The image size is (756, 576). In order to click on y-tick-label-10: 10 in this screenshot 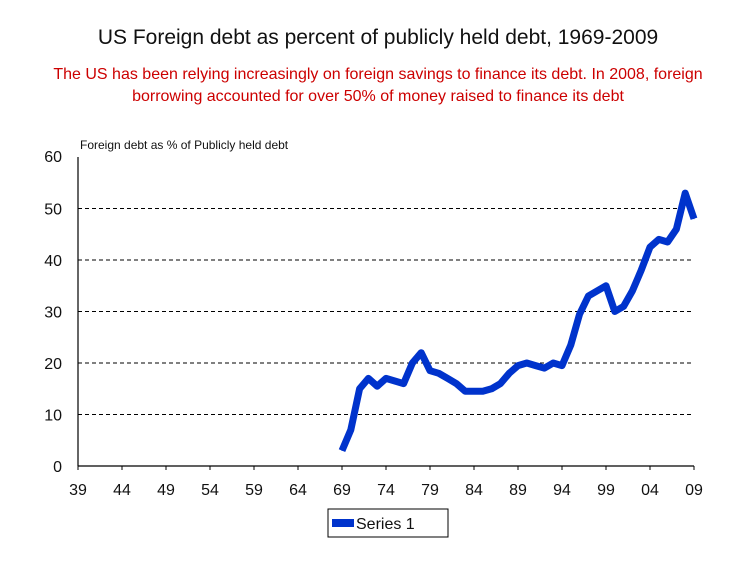, I will do `click(53, 416)`.